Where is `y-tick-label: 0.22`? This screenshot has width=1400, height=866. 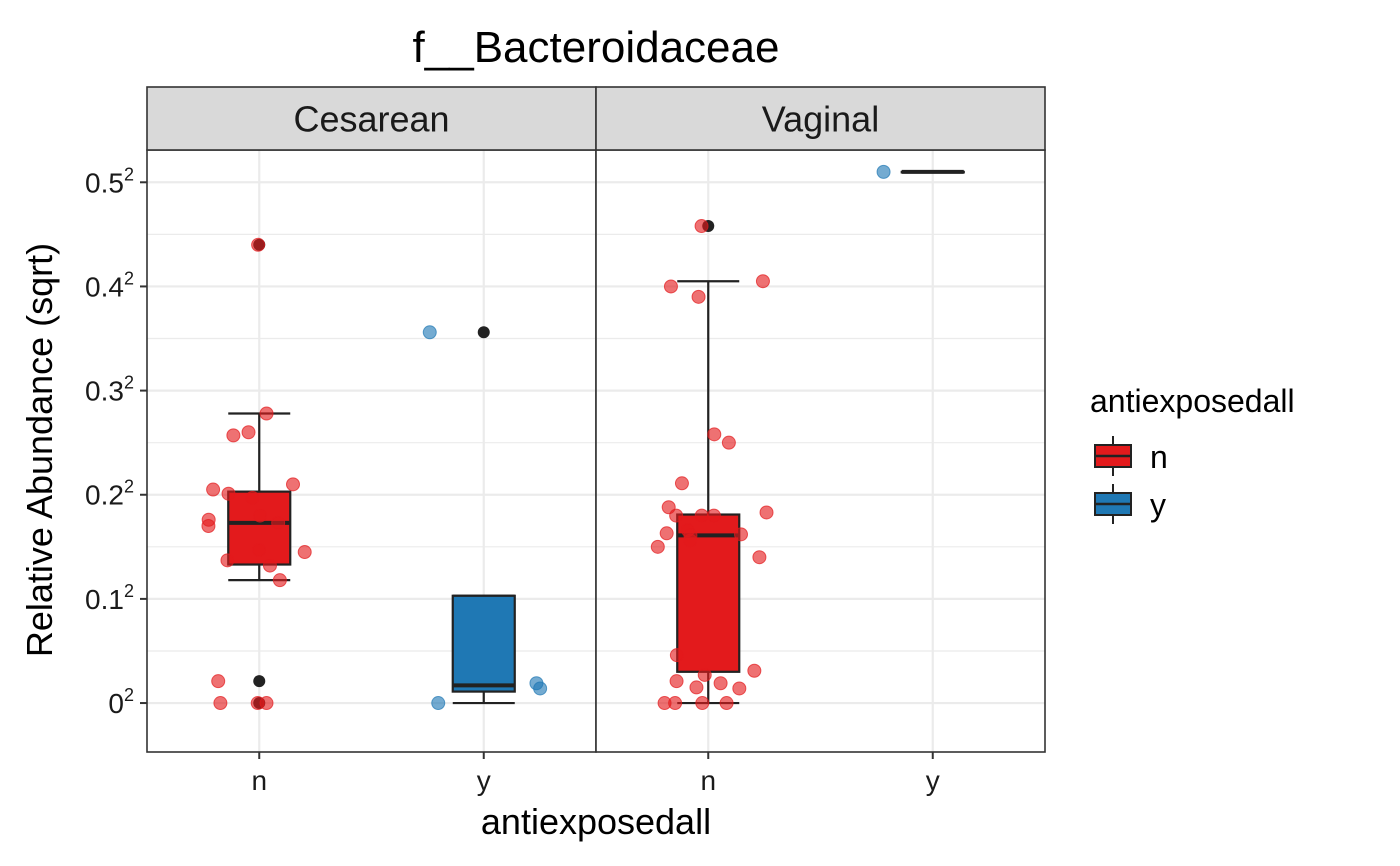 y-tick-label: 0.22 is located at coordinates (109, 494).